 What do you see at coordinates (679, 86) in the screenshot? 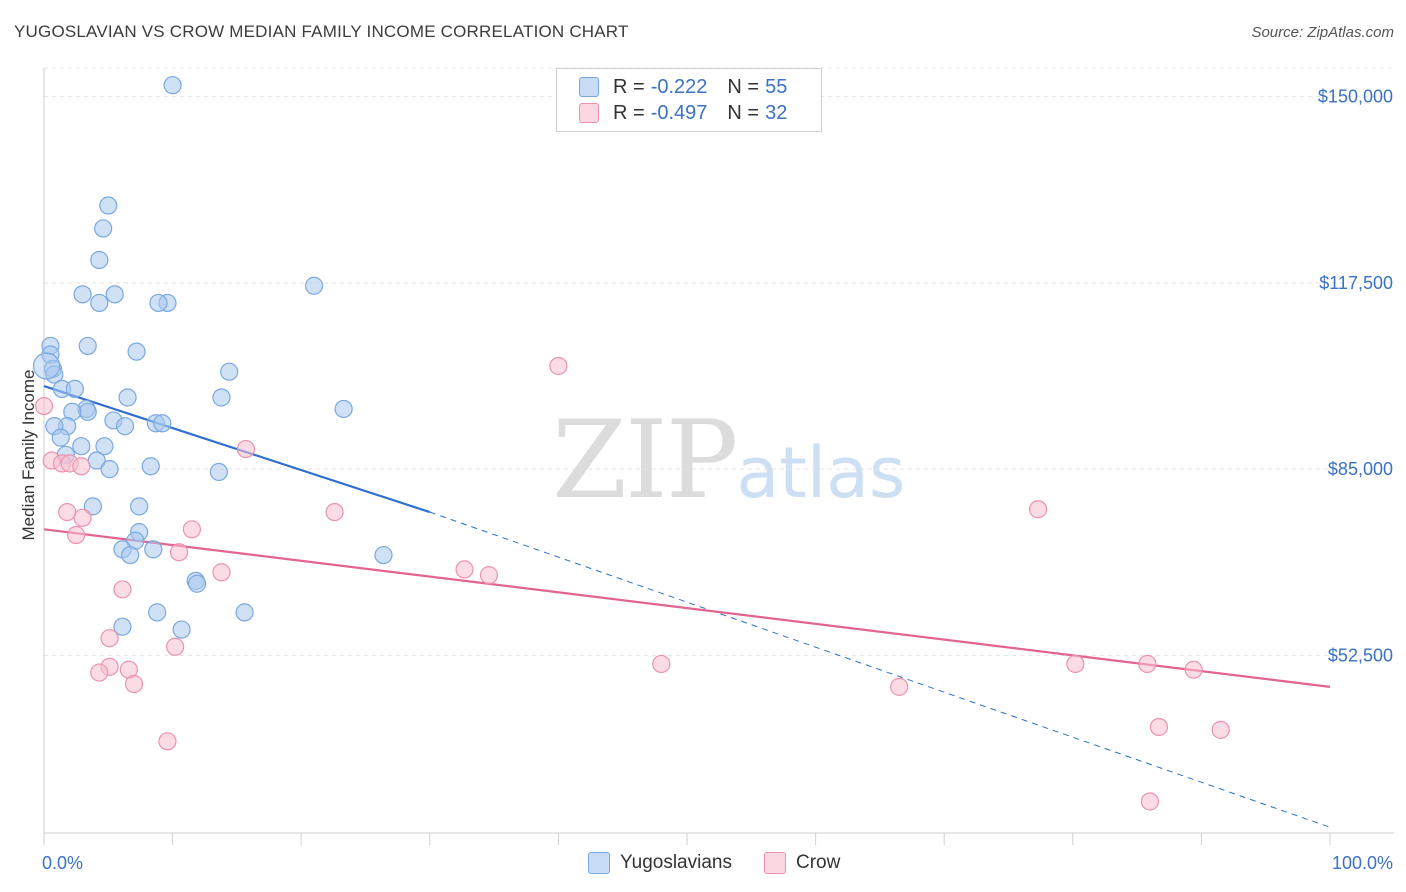
I see `legend-r-value: -0.222` at bounding box center [679, 86].